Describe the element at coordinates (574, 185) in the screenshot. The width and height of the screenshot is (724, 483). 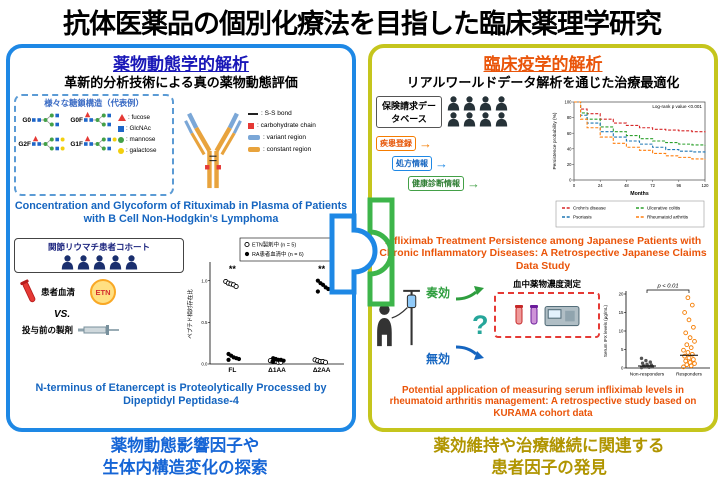
I see `svg-text: 0` at that location.